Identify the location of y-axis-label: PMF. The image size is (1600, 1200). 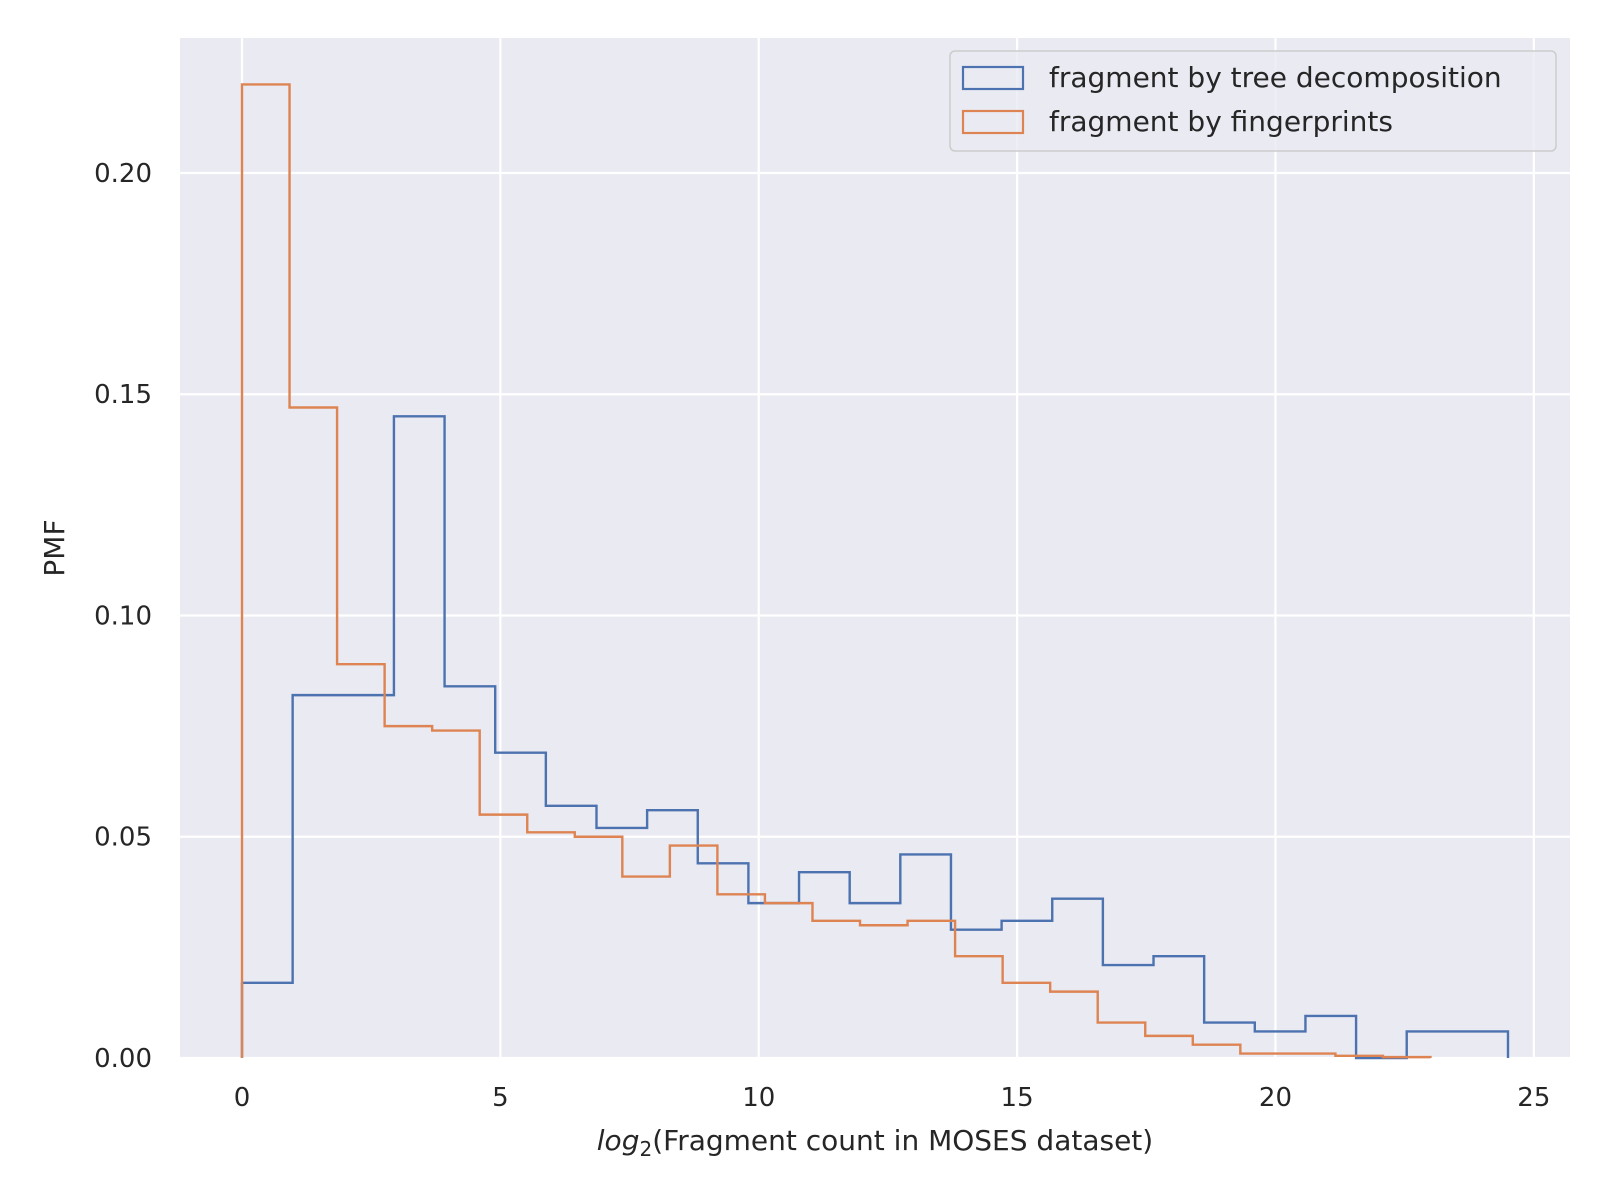
(54, 547).